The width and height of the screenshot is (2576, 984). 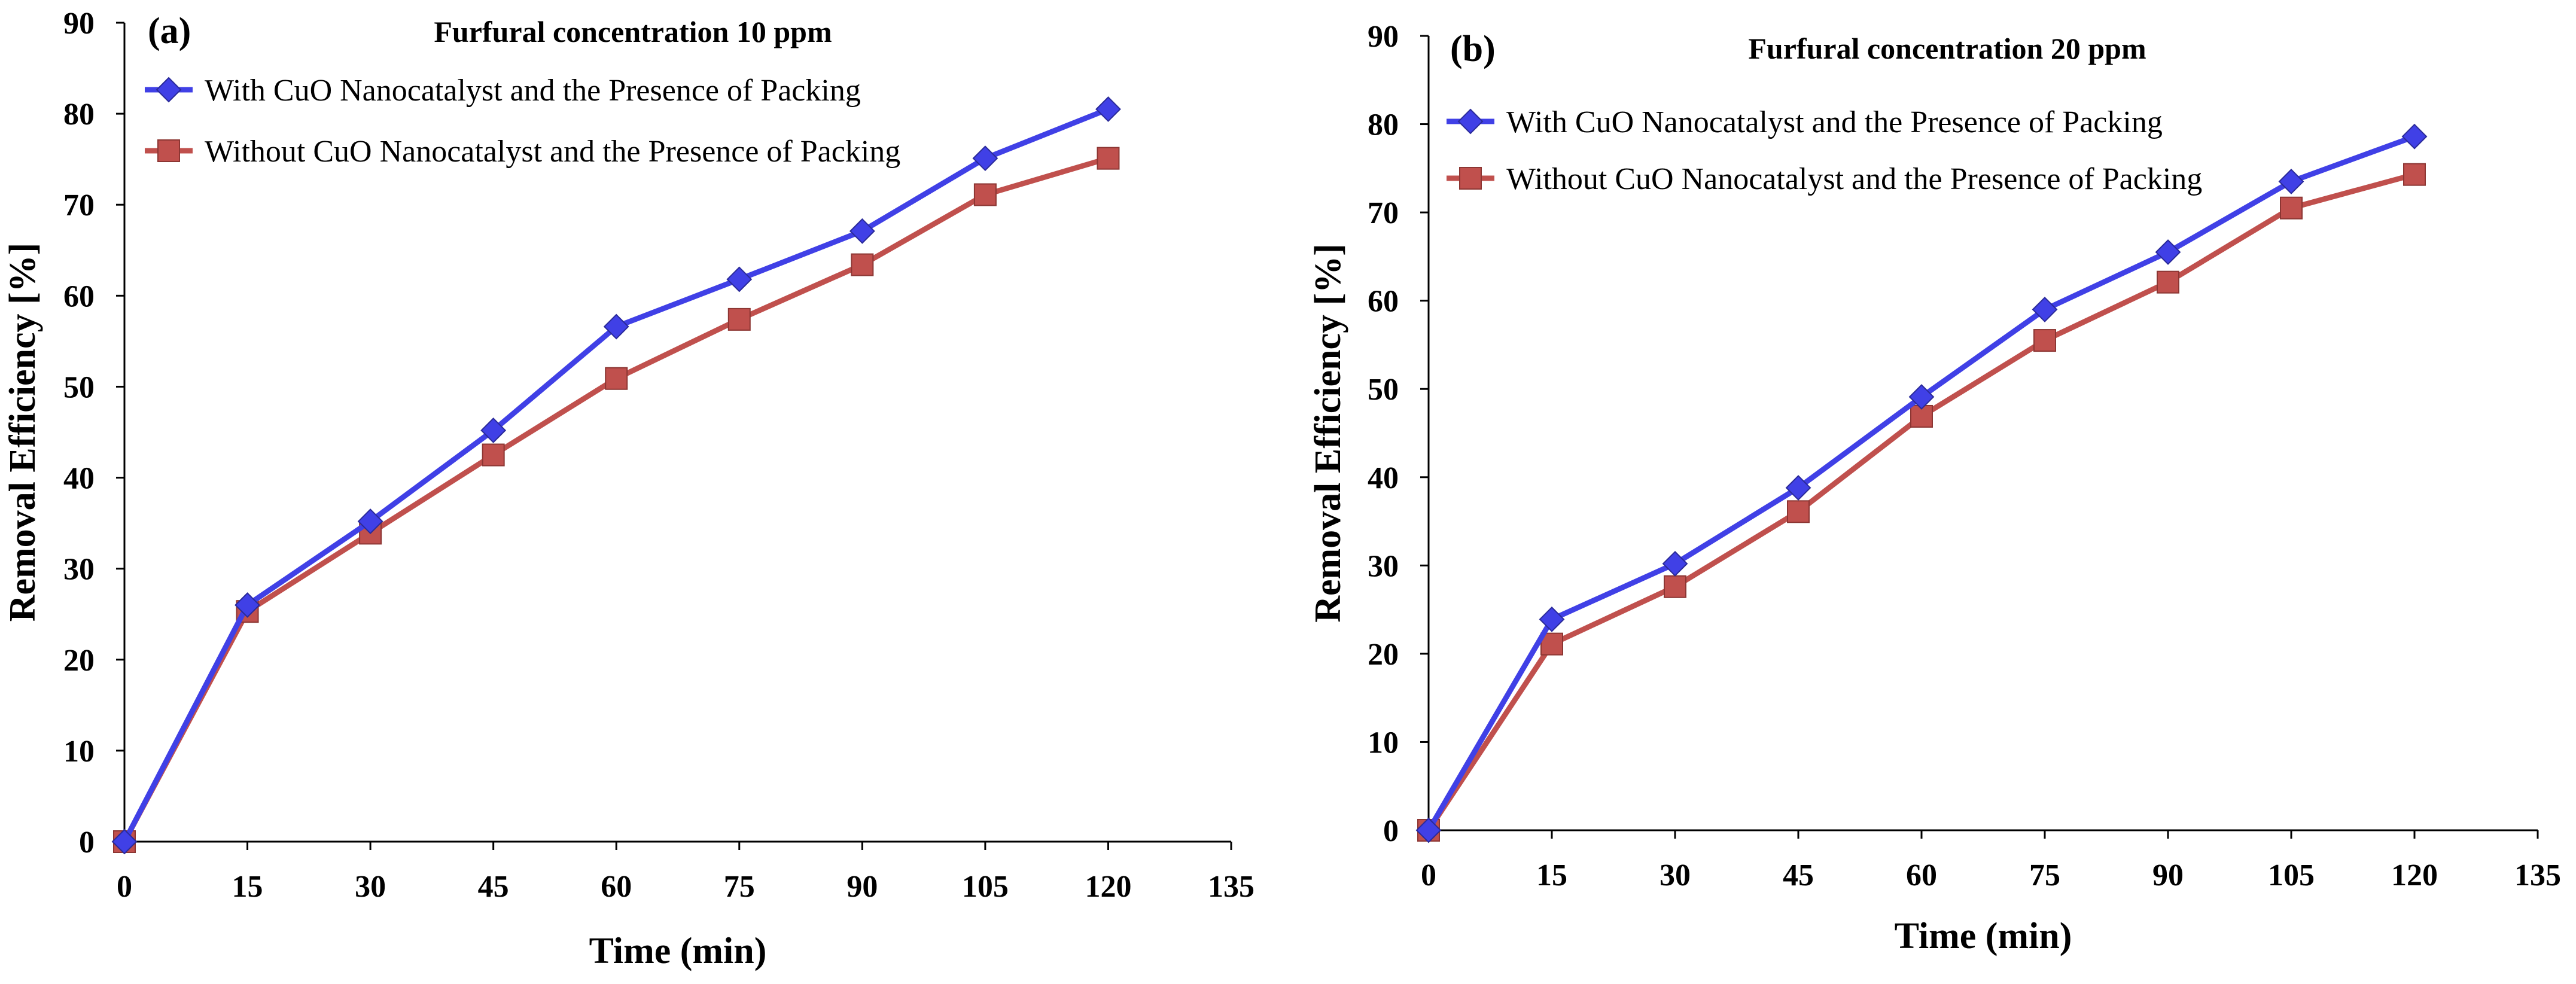 I want to click on panel-label: (a), so click(x=169, y=31).